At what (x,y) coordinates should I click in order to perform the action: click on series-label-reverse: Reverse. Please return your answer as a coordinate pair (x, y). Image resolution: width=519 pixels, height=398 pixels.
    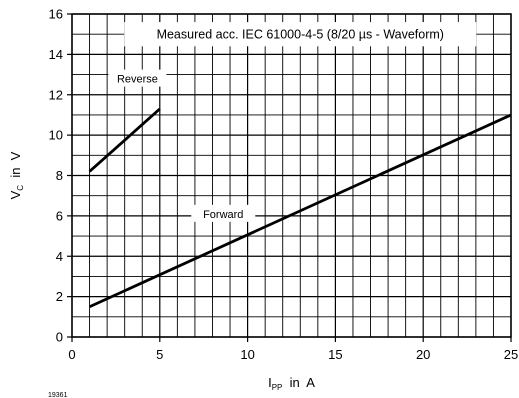
    Looking at the image, I should click on (137, 80).